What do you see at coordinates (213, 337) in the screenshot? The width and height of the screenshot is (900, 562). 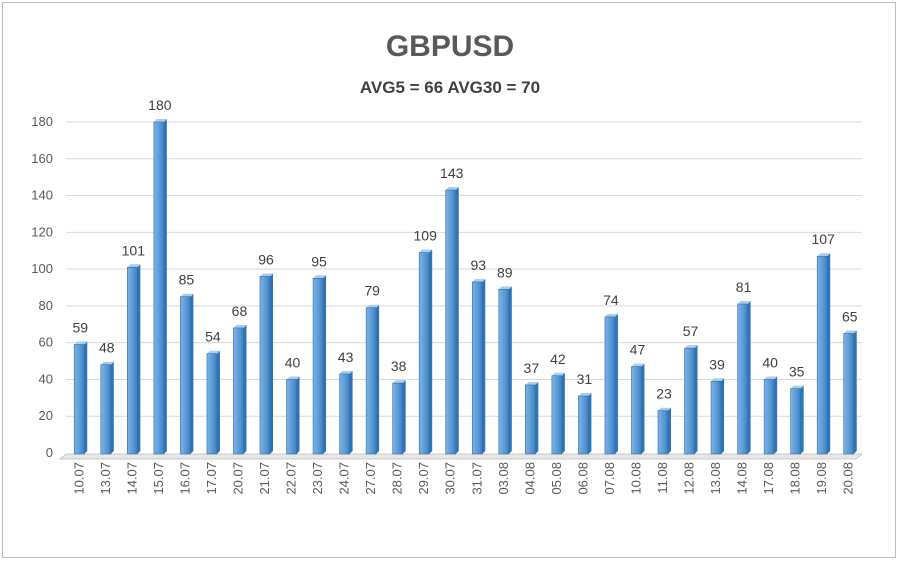 I see `data-label: 54` at bounding box center [213, 337].